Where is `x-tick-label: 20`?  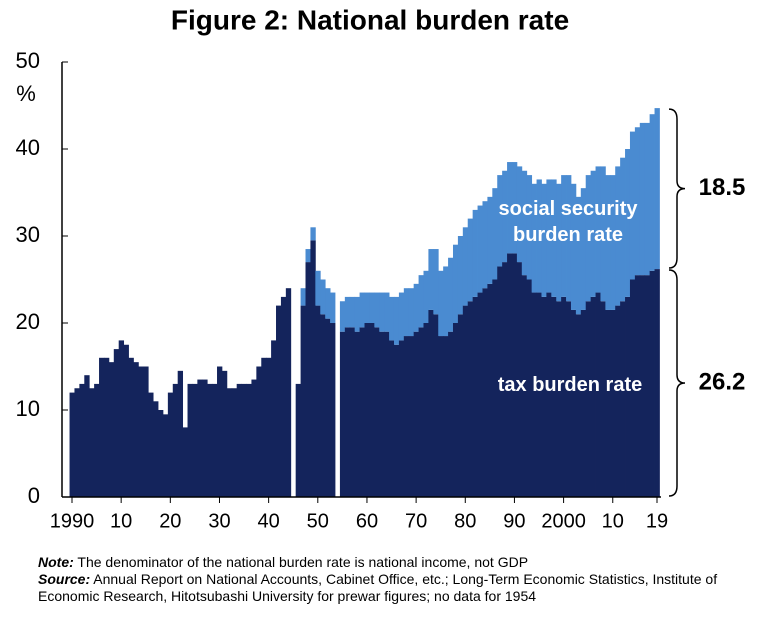 x-tick-label: 20 is located at coordinates (170, 521).